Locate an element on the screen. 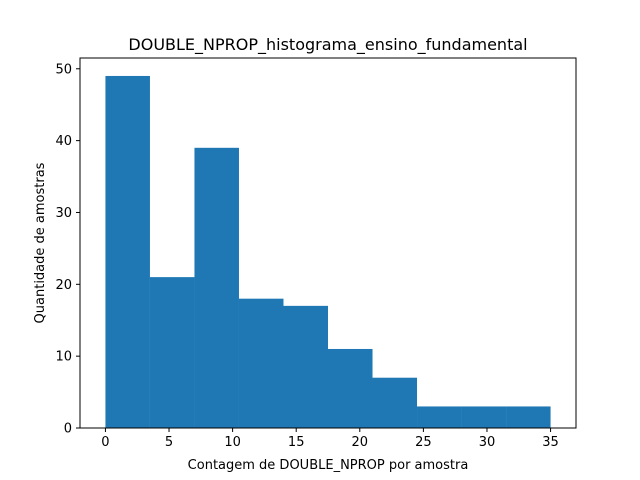 Image resolution: width=640 pixels, height=480 pixels. y-tick-label: 10 is located at coordinates (63, 357).